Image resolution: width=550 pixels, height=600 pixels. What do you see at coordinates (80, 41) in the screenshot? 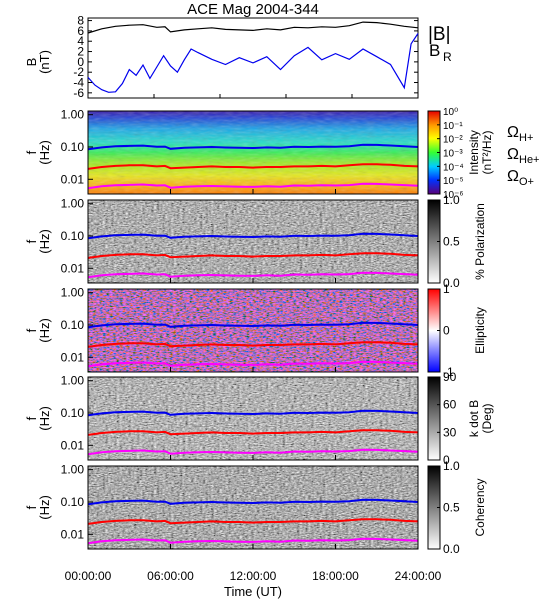
I see `field-y-tick-label: 4` at bounding box center [80, 41].